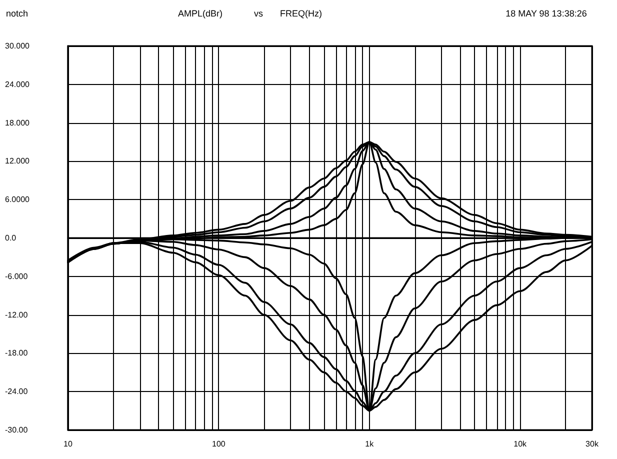 Image resolution: width=617 pixels, height=459 pixels. I want to click on x-tick-label: 1k, so click(370, 444).